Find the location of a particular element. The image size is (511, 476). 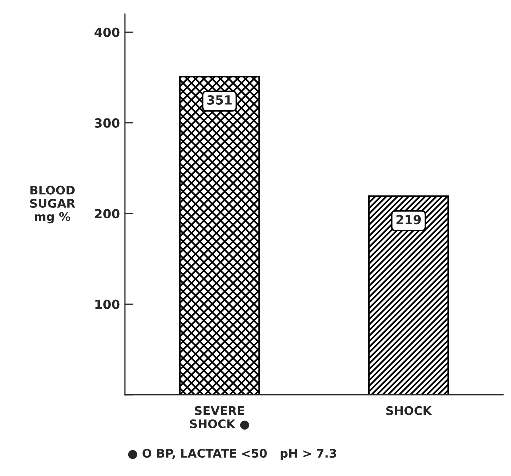

x-tick-label: SEVERE SHOCK ● is located at coordinates (220, 418).